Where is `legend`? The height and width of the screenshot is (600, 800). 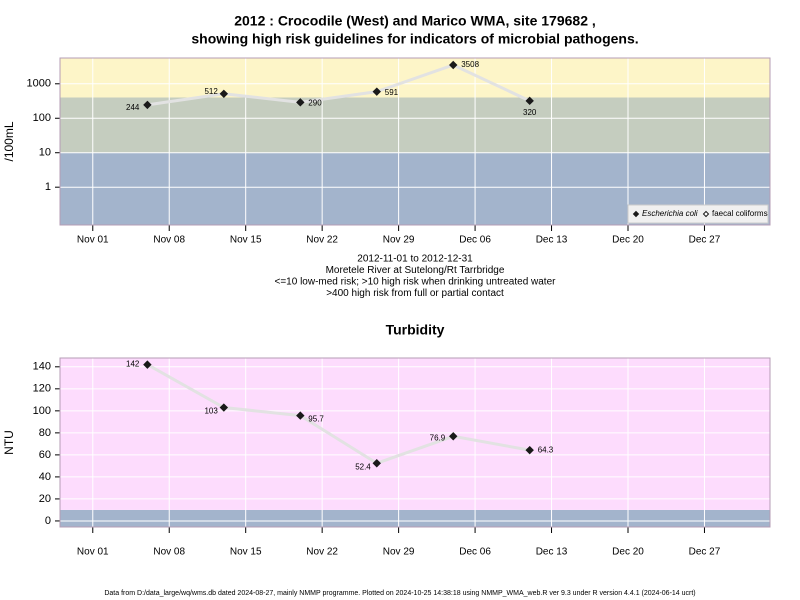 legend is located at coordinates (698, 214).